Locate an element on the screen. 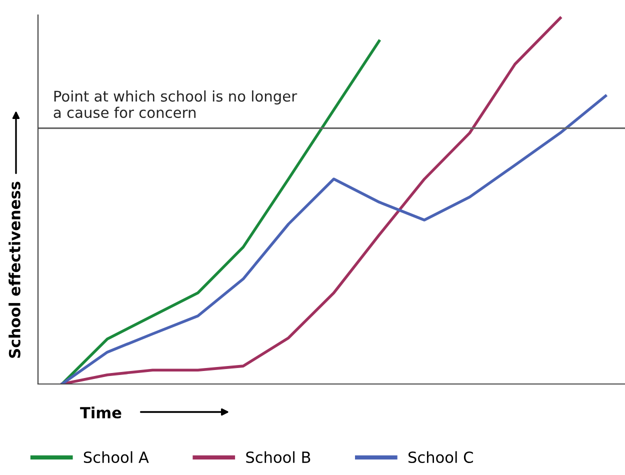 The image size is (625, 475). x-axis-title: Time is located at coordinates (101, 412).